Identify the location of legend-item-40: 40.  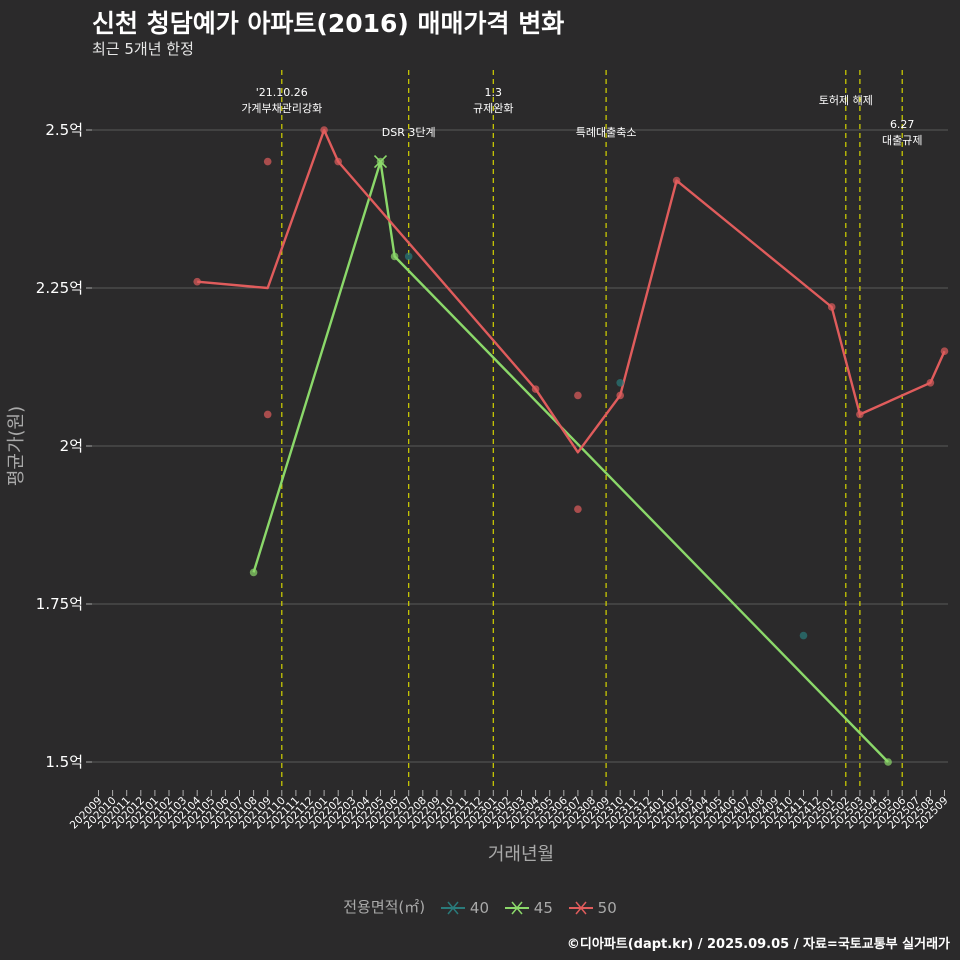
(464, 907).